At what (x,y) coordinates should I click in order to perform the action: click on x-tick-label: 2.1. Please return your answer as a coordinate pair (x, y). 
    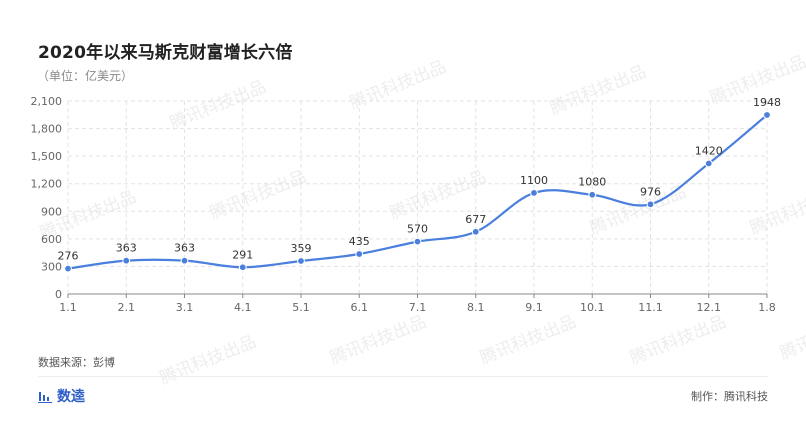
    Looking at the image, I should click on (127, 307).